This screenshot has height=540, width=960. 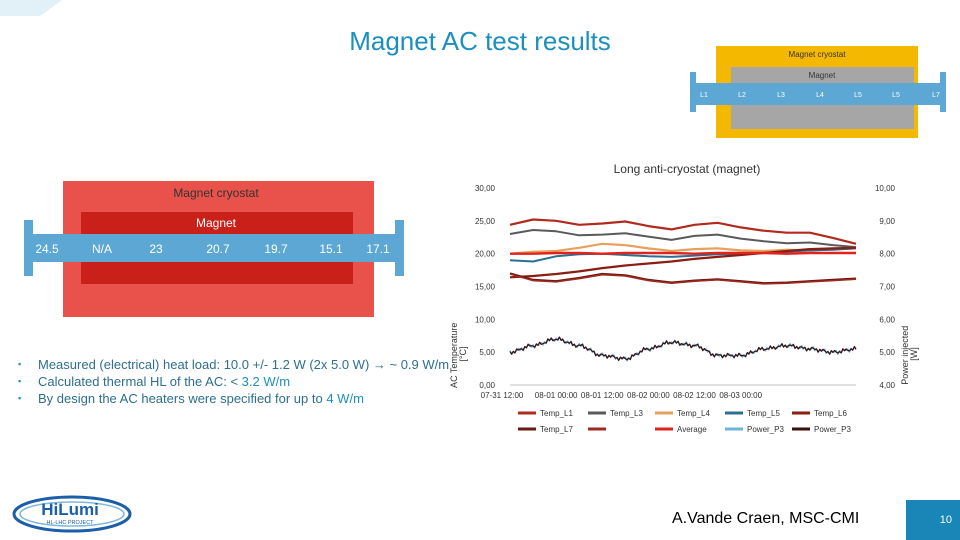 I want to click on chart-ylabel-line2: [°C], so click(x=463, y=353).